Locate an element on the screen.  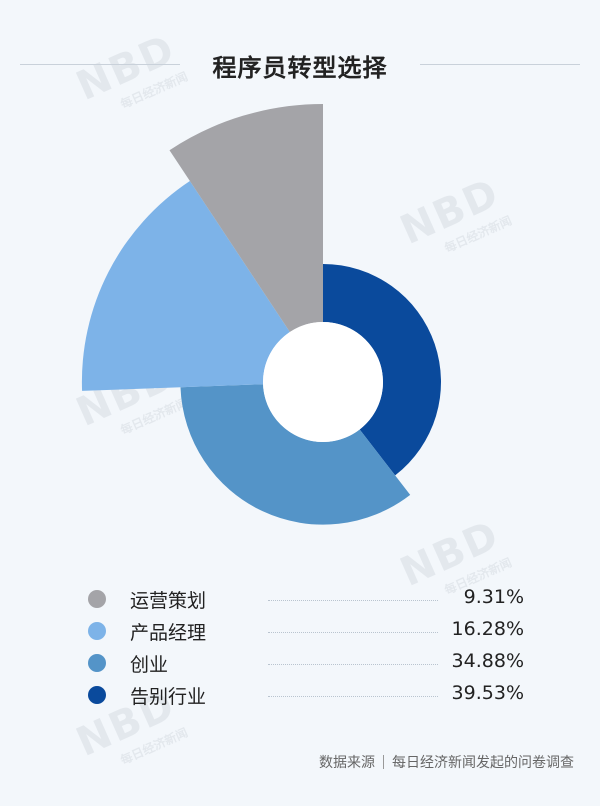
source-note: 数据来源 每日经济新闻发起的问卷调查 is located at coordinates (446, 762).